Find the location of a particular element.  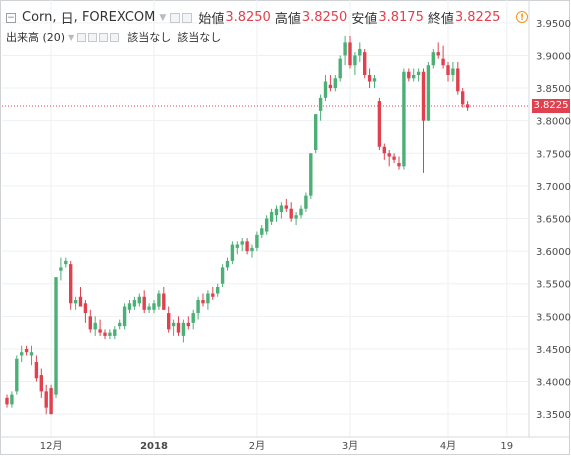

symbol-name: Corn is located at coordinates (37, 17).